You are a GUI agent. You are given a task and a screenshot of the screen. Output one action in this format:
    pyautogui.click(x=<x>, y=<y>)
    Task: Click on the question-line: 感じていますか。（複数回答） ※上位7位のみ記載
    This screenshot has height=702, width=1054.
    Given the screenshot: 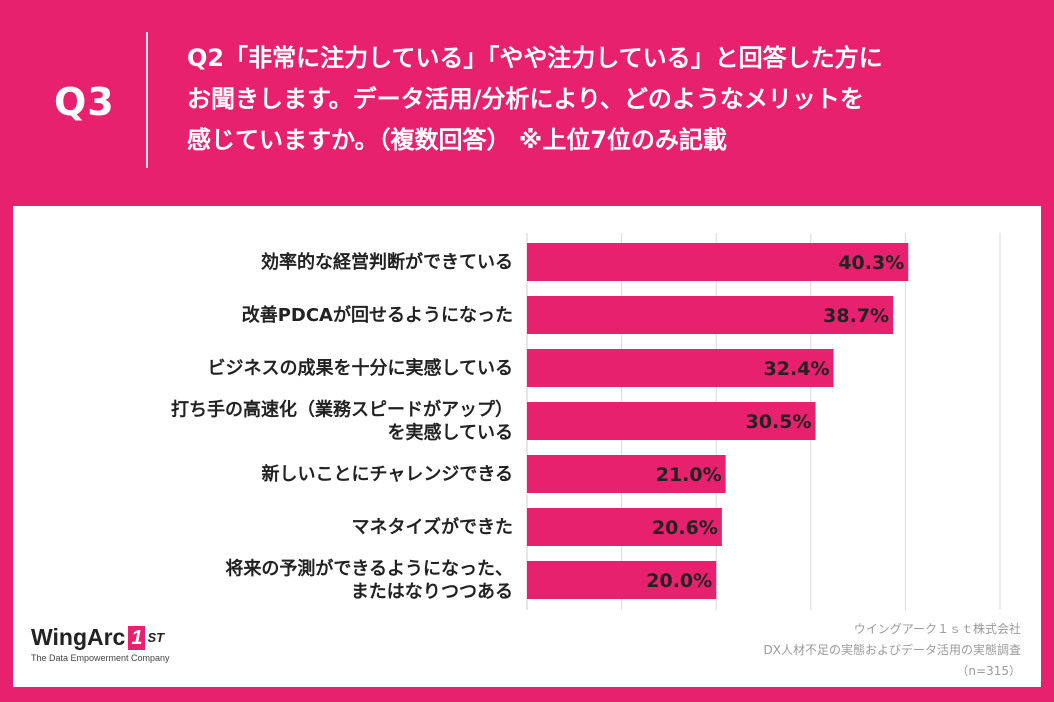 What is the action you would take?
    pyautogui.click(x=457, y=140)
    